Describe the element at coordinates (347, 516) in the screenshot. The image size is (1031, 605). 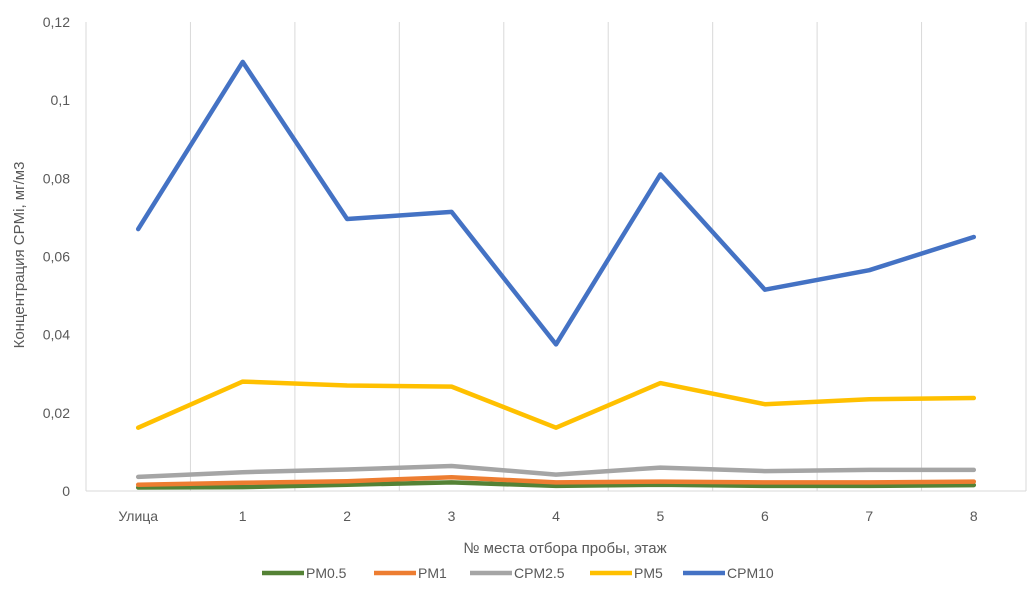
I see `x-tick-label: 2` at that location.